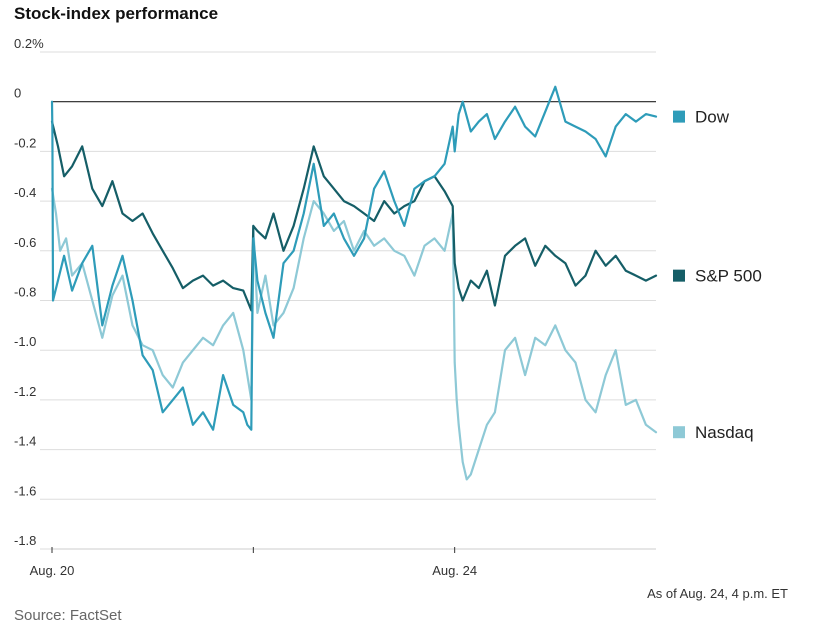  What do you see at coordinates (25, 292) in the screenshot?
I see `y-tick-label: -0.8` at bounding box center [25, 292].